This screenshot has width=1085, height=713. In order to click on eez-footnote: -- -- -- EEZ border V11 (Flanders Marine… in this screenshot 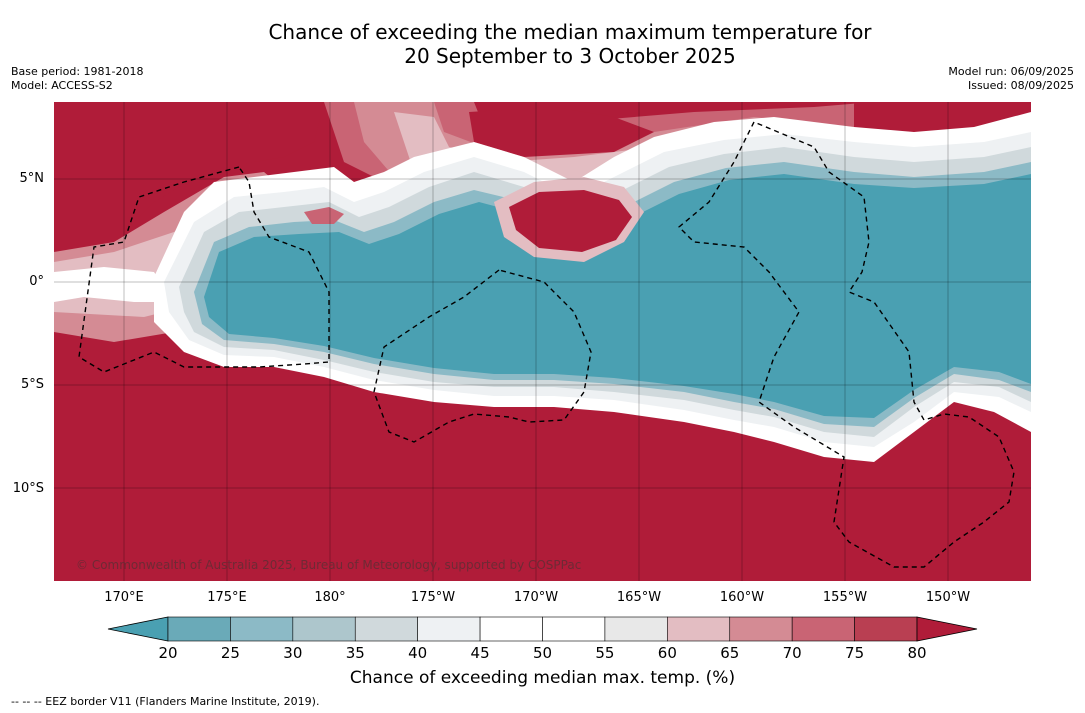, I will do `click(165, 701)`.